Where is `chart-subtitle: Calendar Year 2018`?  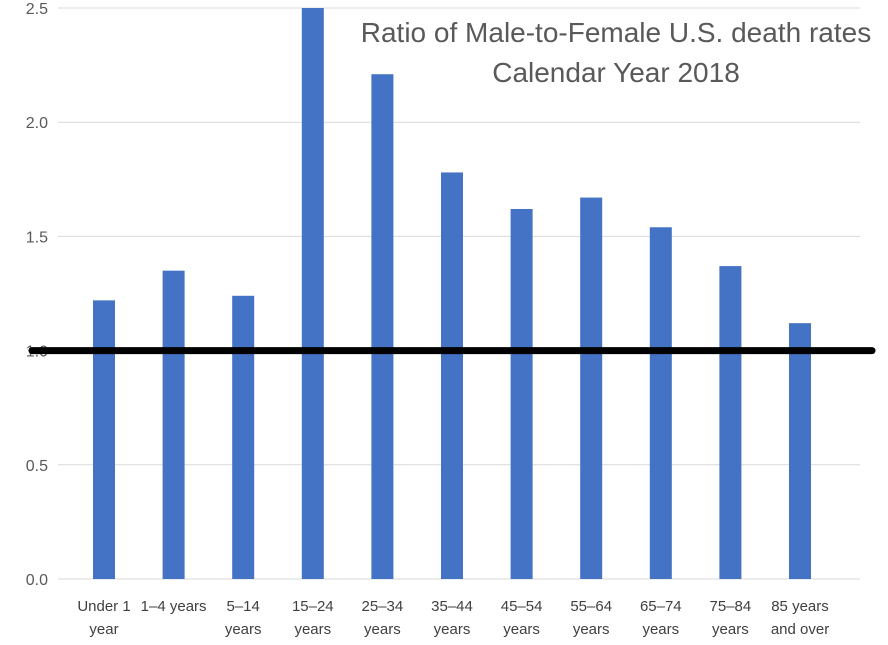
chart-subtitle: Calendar Year 2018 is located at coordinates (616, 72).